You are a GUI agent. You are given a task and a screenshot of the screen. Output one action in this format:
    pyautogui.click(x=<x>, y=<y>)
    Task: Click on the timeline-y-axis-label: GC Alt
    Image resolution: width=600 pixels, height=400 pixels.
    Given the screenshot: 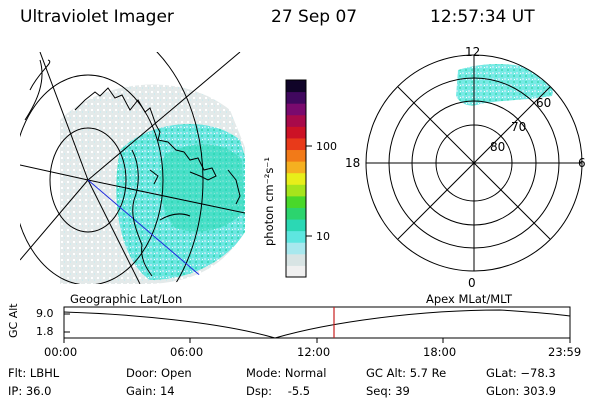 What is the action you would take?
    pyautogui.click(x=13, y=320)
    